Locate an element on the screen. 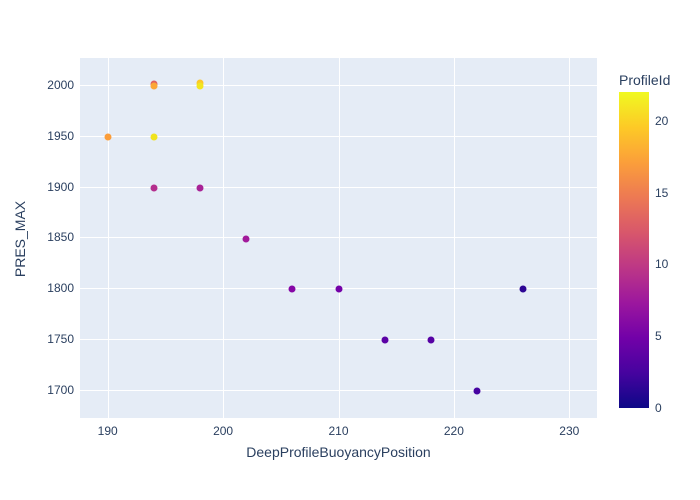 This screenshot has width=700, height=500. colorbar-tick-label: 0 is located at coordinates (658, 408).